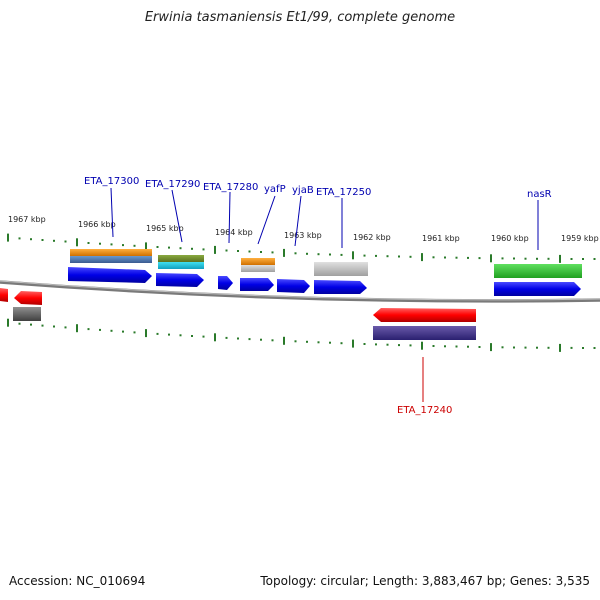  What do you see at coordinates (165, 228) in the screenshot?
I see `scale-label: 1965 kbp` at bounding box center [165, 228].